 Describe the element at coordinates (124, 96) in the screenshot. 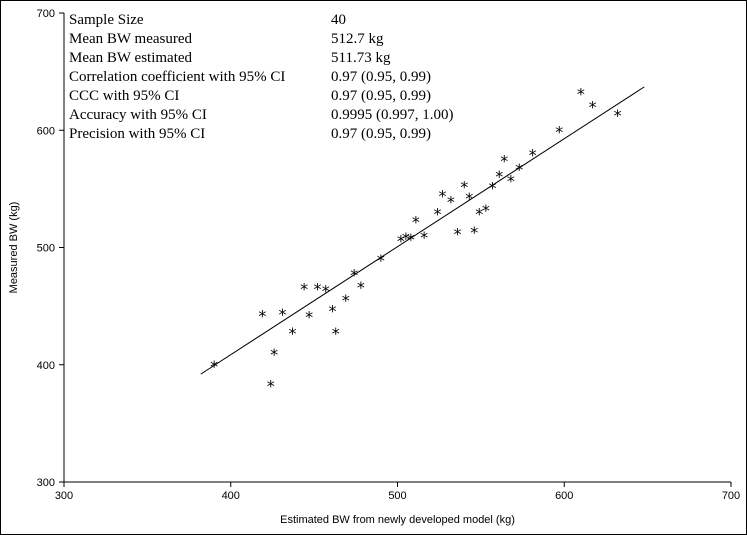

I see `stat-label: CCC with 95% CI` at that location.